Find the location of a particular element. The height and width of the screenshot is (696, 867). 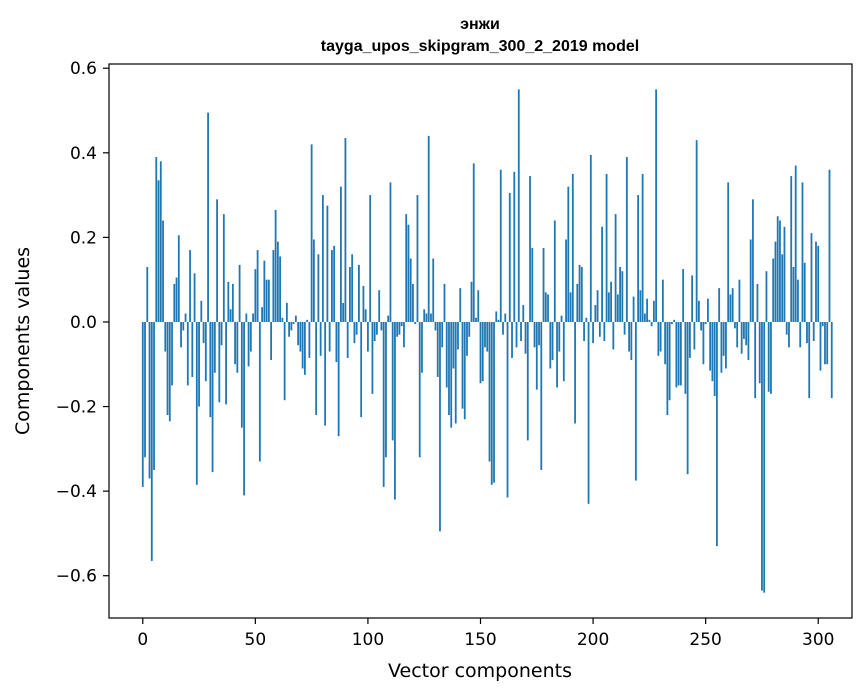

x-tick-label: 200 is located at coordinates (593, 640).